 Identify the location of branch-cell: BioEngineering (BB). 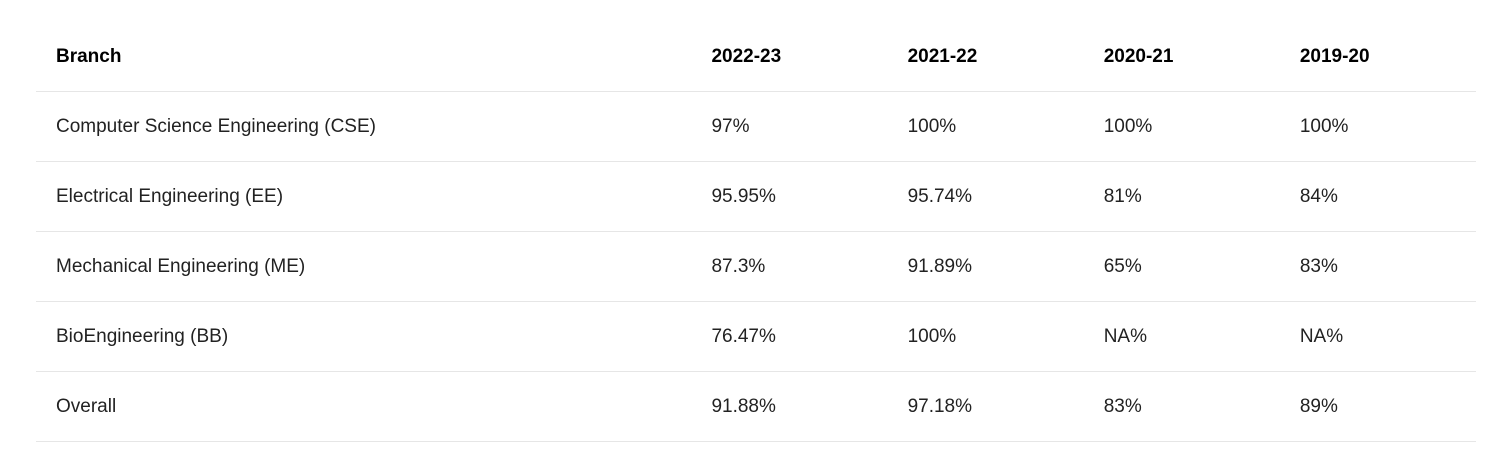
(364, 336).